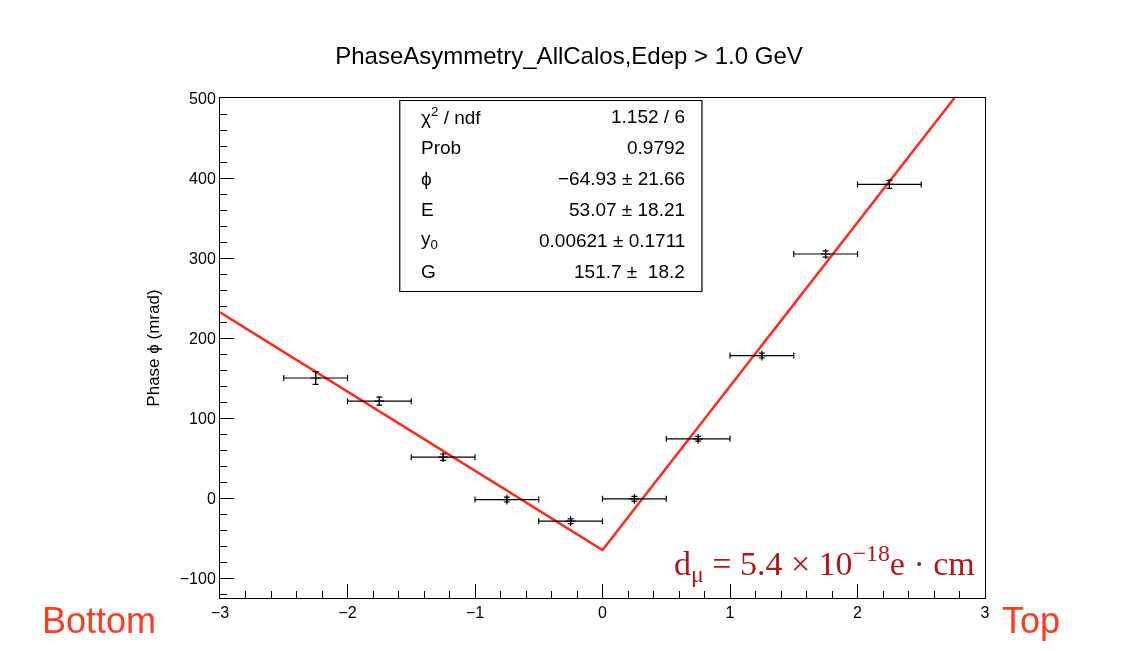  I want to click on chart-title: PhaseAsymmetry_AllCalos,Edep > 1.0 GeV, so click(569, 55).